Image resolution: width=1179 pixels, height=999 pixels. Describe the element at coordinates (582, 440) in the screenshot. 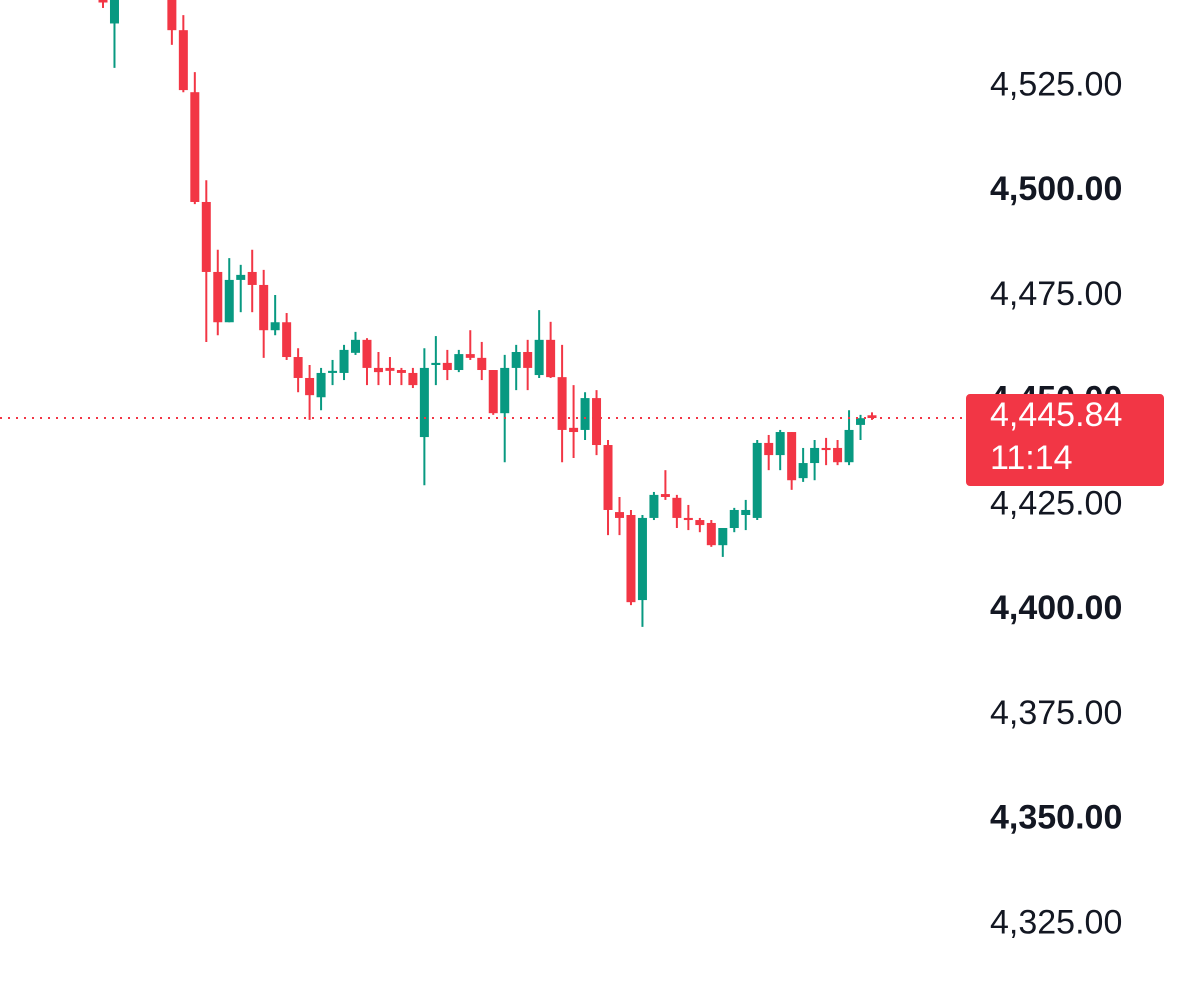

I see `price-marker: 4,445.84 11:14` at that location.